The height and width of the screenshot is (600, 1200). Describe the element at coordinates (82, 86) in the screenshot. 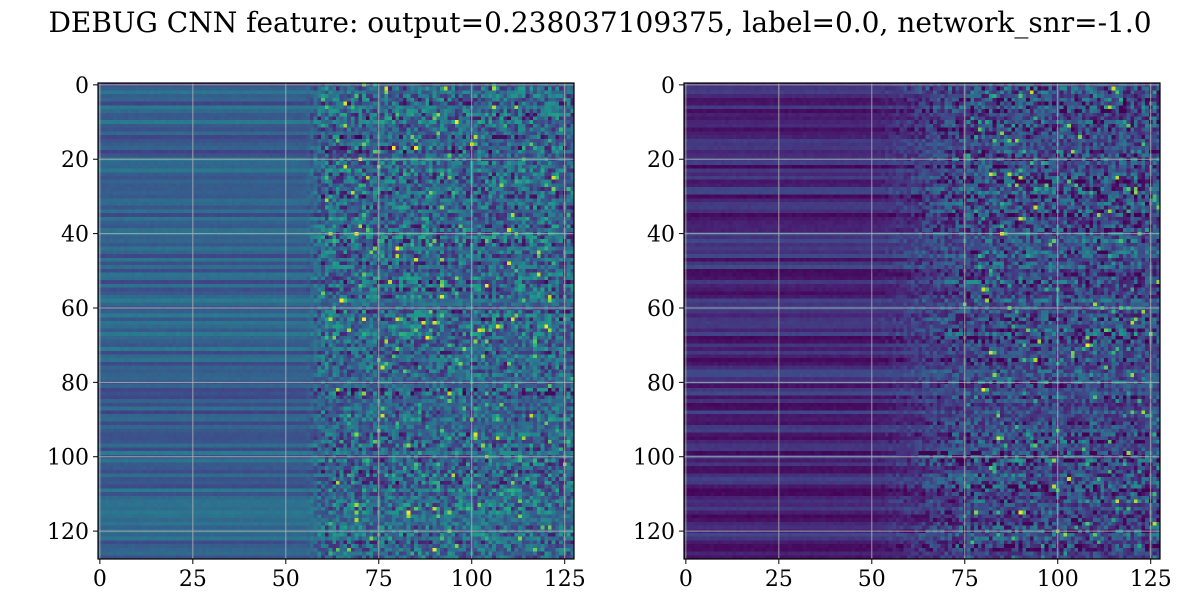

I see `left-ytick-label-0: 0` at that location.